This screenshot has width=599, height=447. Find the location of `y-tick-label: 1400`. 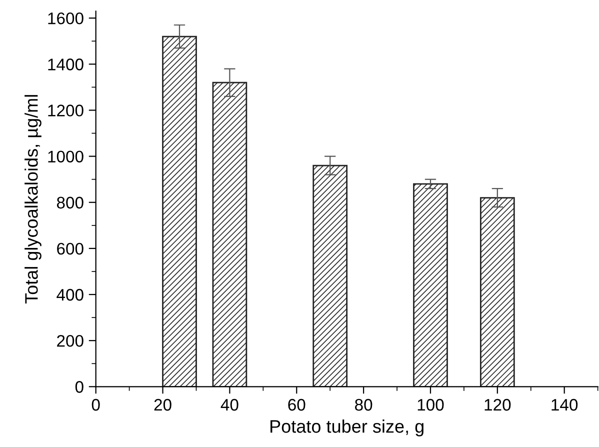

y-tick-label: 1400 is located at coordinates (66, 64).